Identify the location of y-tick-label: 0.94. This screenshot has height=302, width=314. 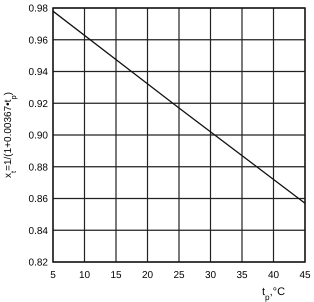
(38, 72).